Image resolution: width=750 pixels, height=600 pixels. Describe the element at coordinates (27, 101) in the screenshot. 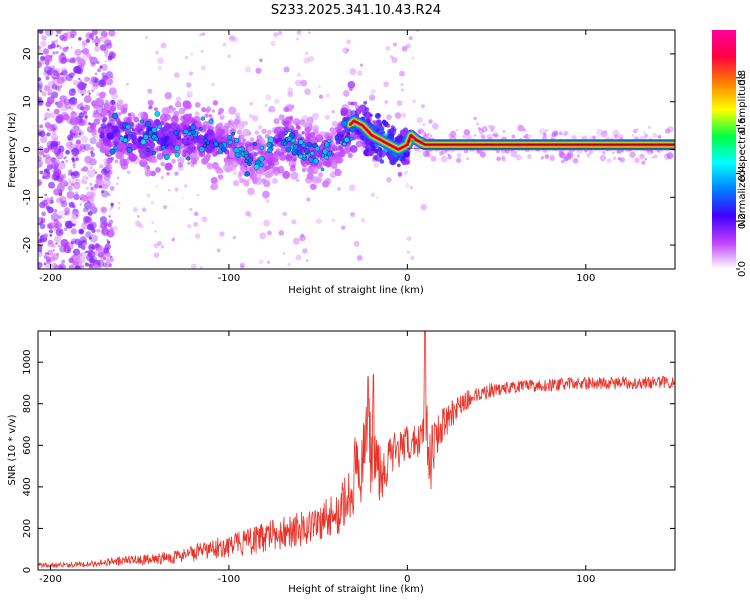

I see `y-tick-label: 10` at that location.